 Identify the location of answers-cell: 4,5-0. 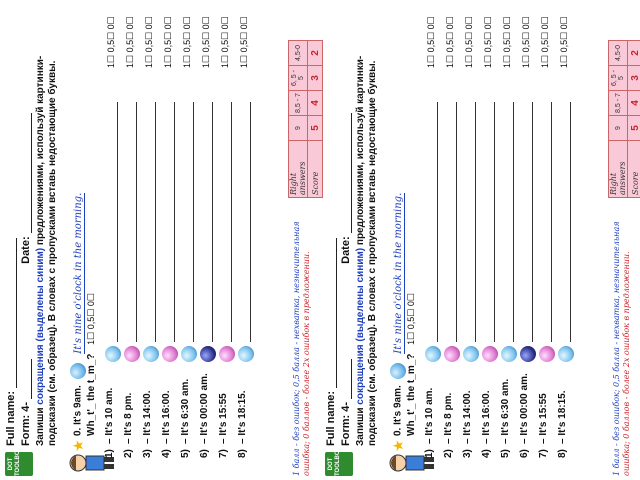
(618, 53).